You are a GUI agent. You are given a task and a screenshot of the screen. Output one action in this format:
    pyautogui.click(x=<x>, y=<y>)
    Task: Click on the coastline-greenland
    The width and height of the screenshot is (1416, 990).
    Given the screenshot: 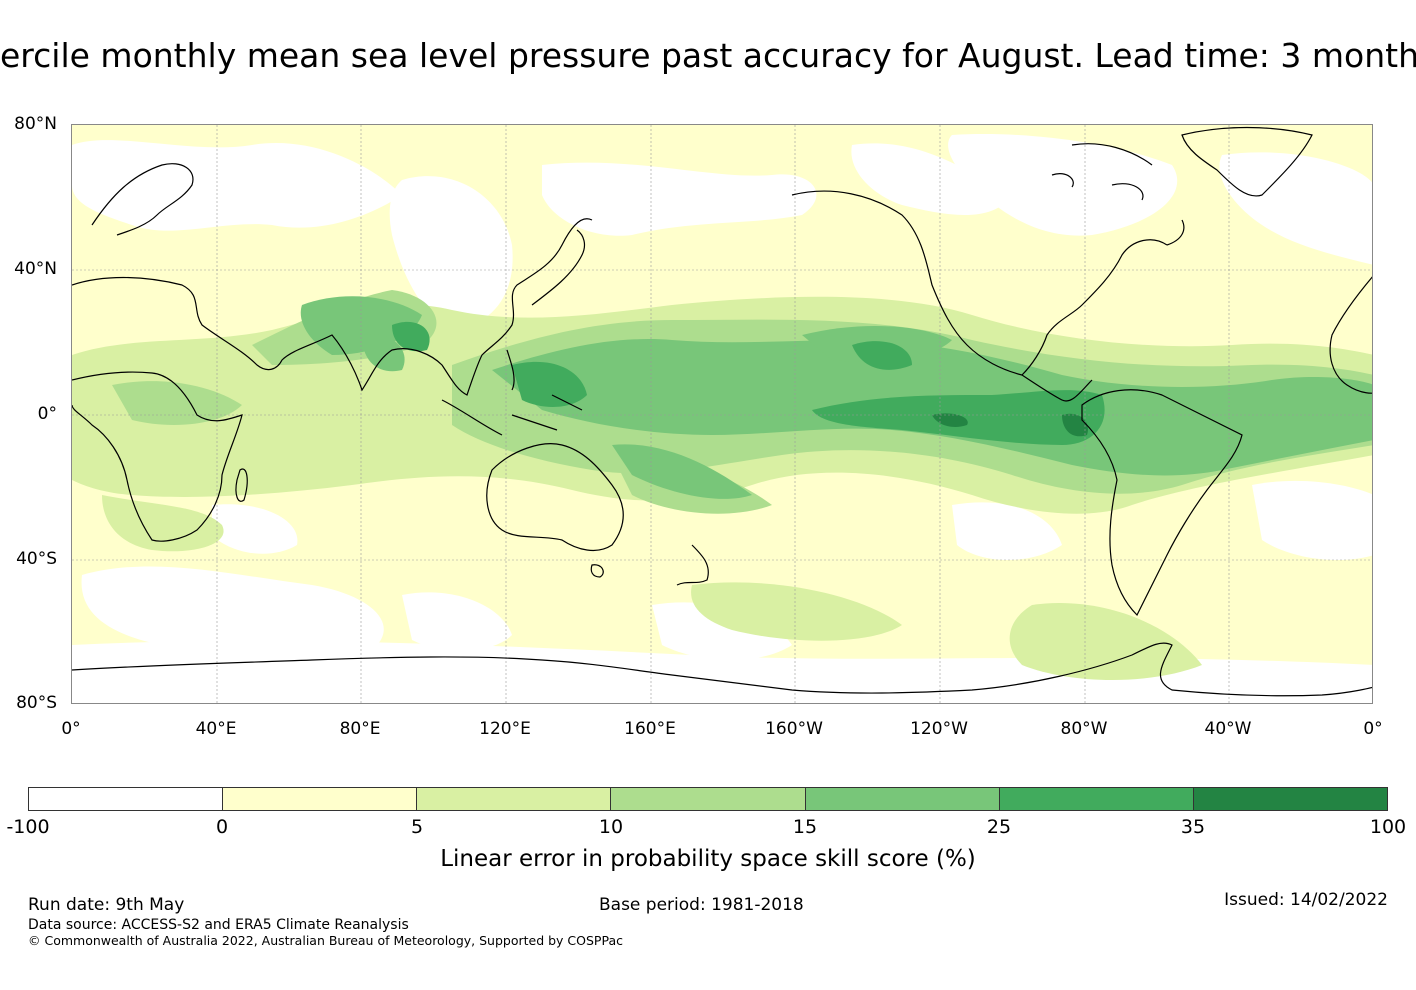 What is the action you would take?
    pyautogui.click(x=1247, y=161)
    